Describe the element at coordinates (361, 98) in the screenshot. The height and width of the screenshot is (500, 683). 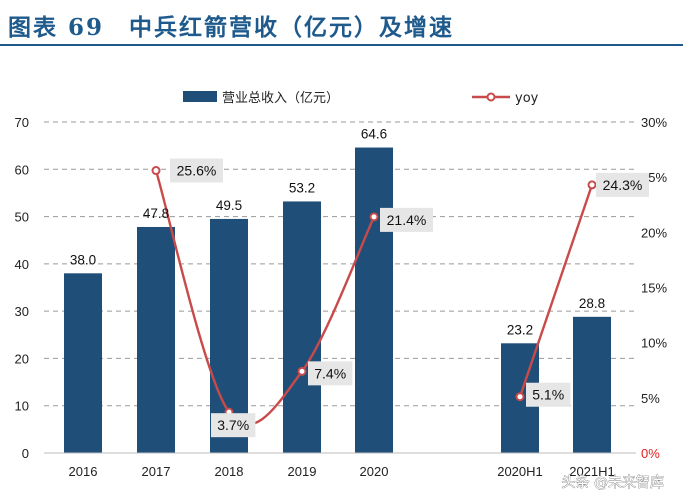
I see `legend: 营业总收入（亿元） yoy` at that location.